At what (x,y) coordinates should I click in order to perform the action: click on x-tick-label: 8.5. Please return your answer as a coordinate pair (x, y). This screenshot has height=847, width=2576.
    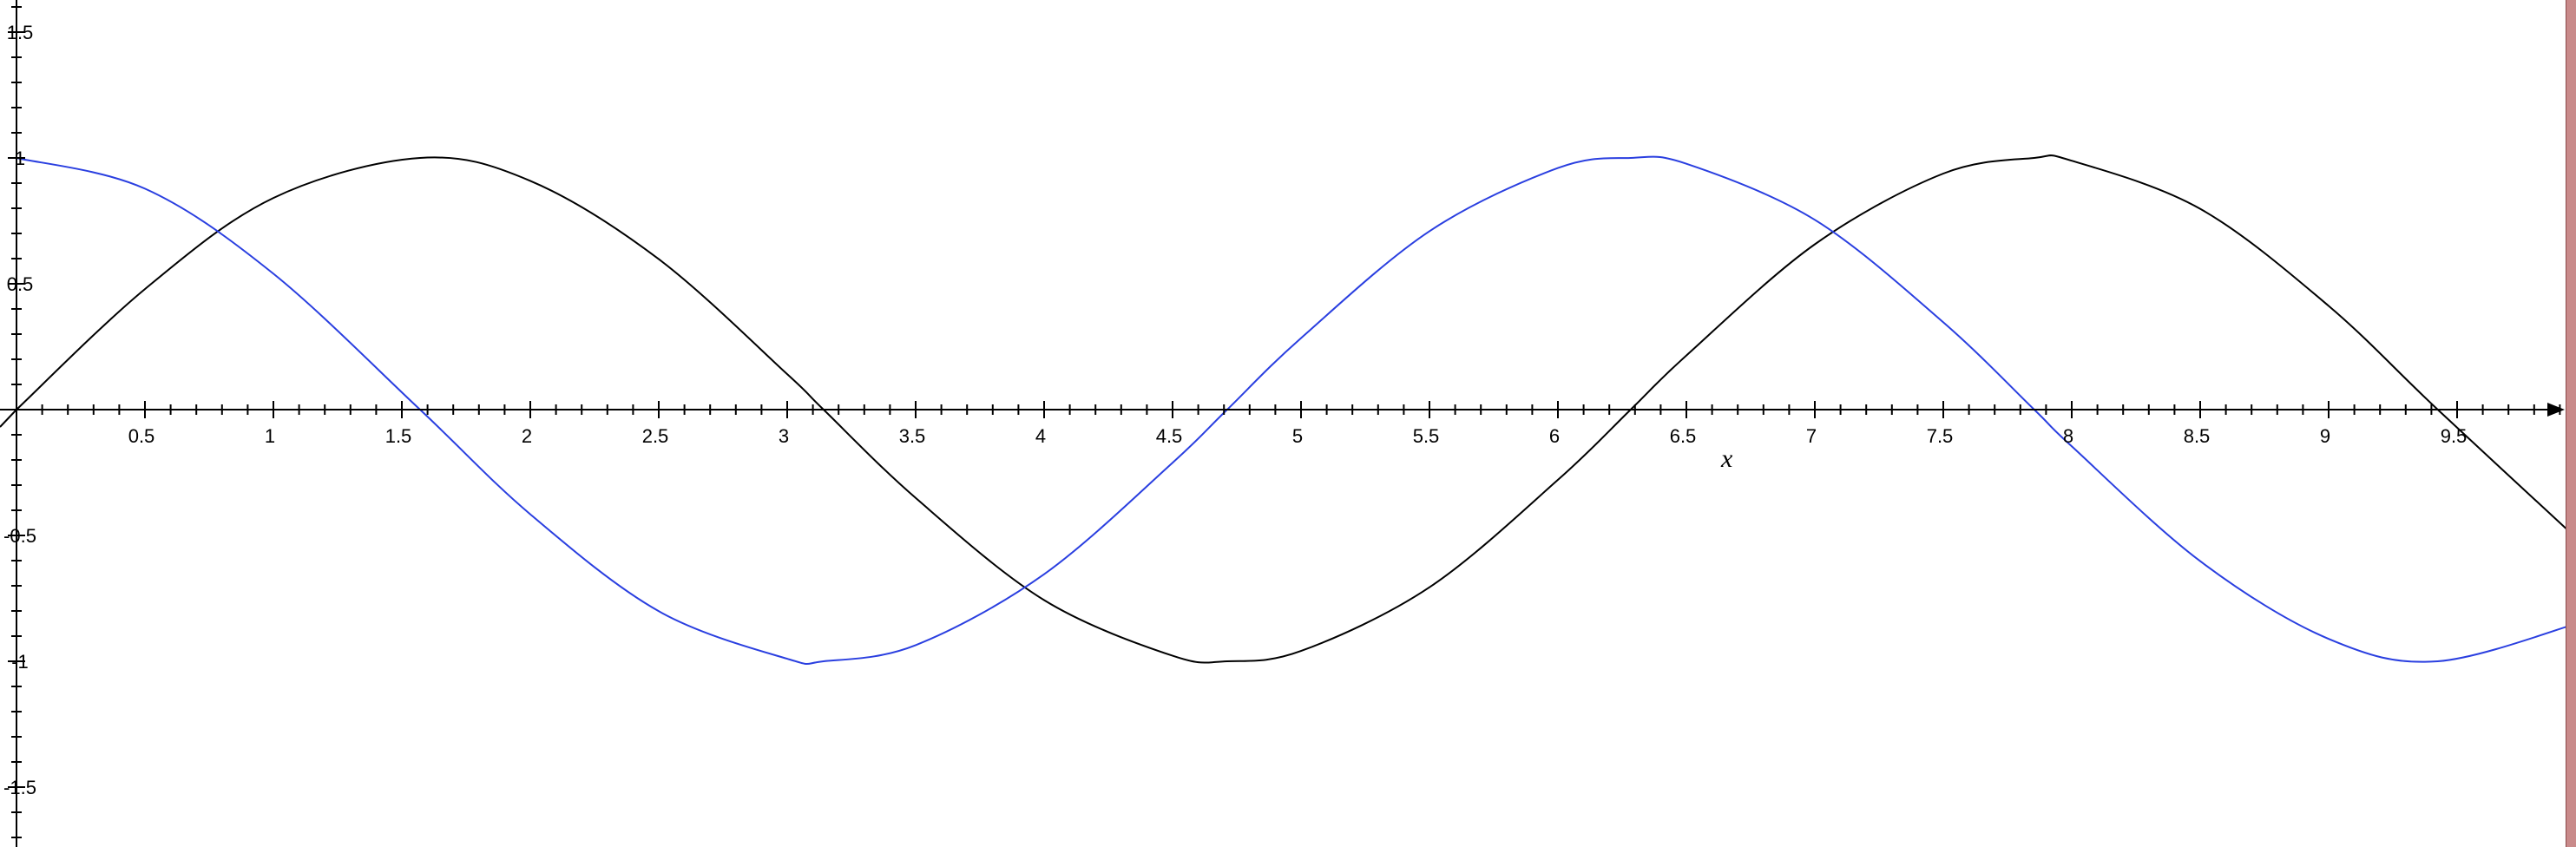
    Looking at the image, I should click on (2197, 436).